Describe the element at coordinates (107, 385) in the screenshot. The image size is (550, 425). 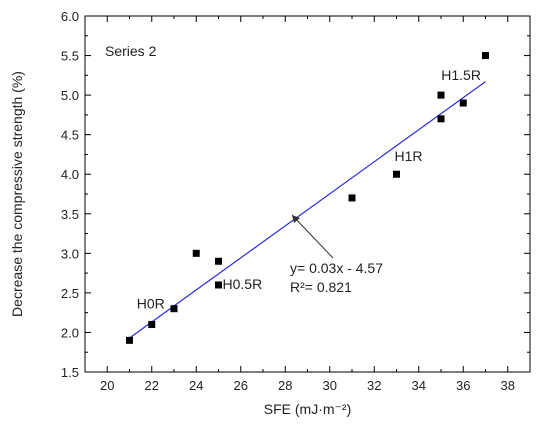
I see `x-tick-label: 20` at that location.